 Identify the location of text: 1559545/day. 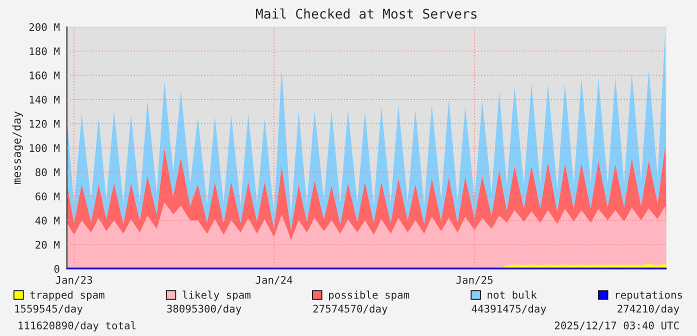
(49, 309).